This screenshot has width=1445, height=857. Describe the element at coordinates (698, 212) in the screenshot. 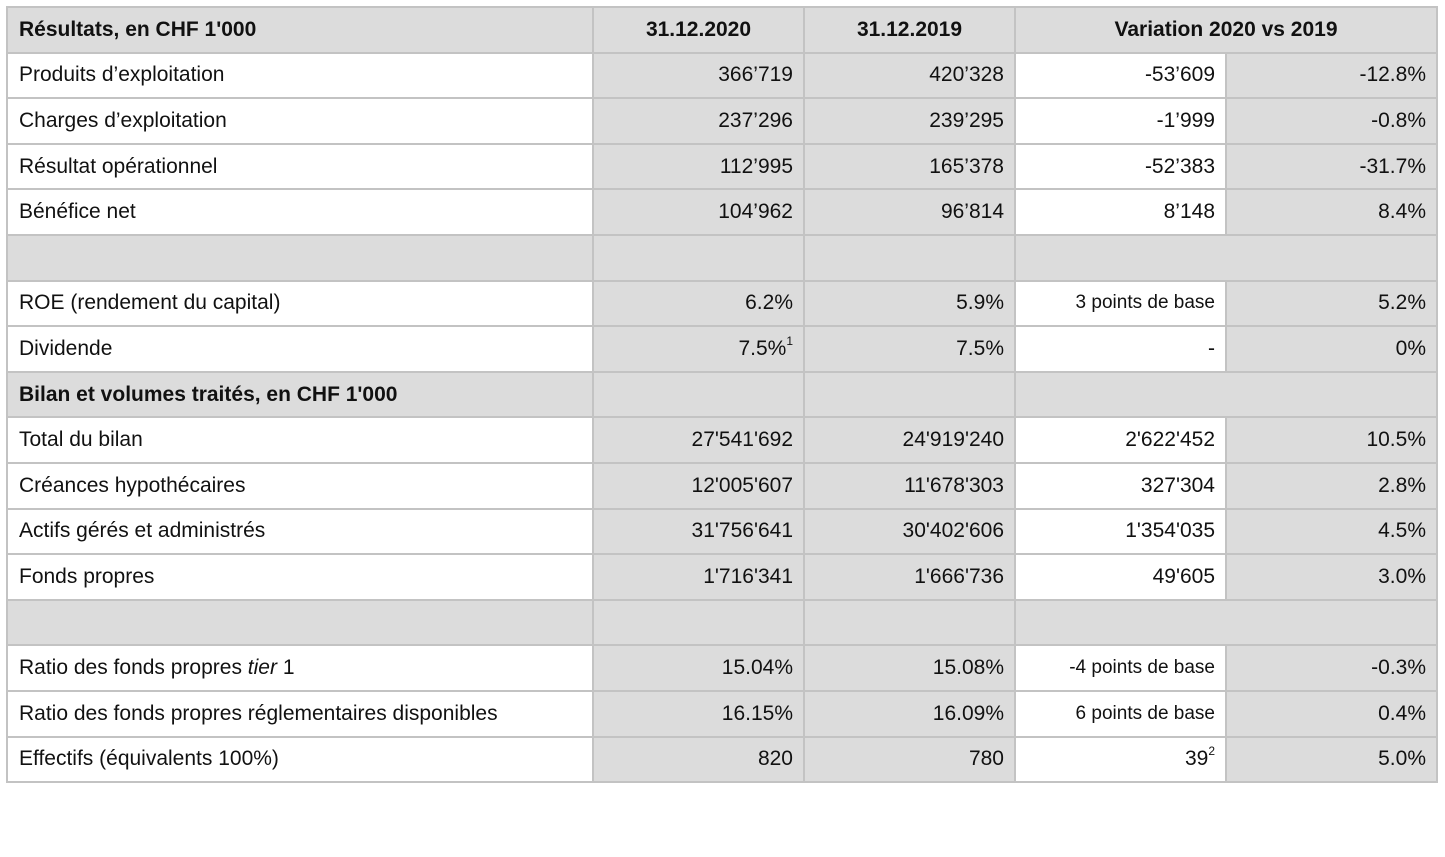

I see `value-2020: 104’962` at that location.